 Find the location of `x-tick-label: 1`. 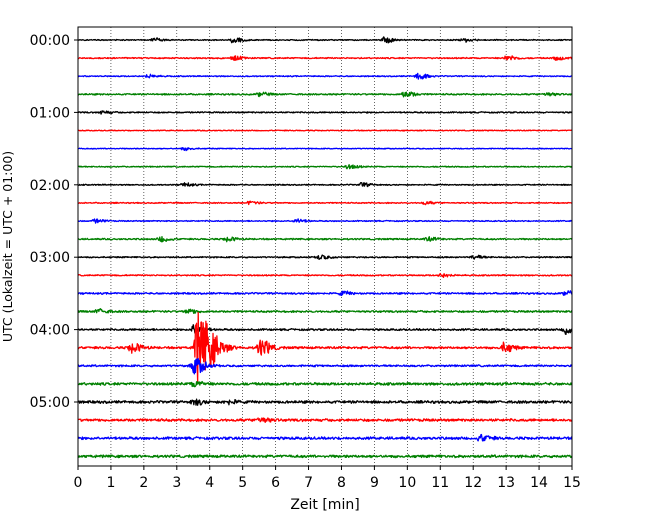

x-tick-label: 1 is located at coordinates (110, 483).